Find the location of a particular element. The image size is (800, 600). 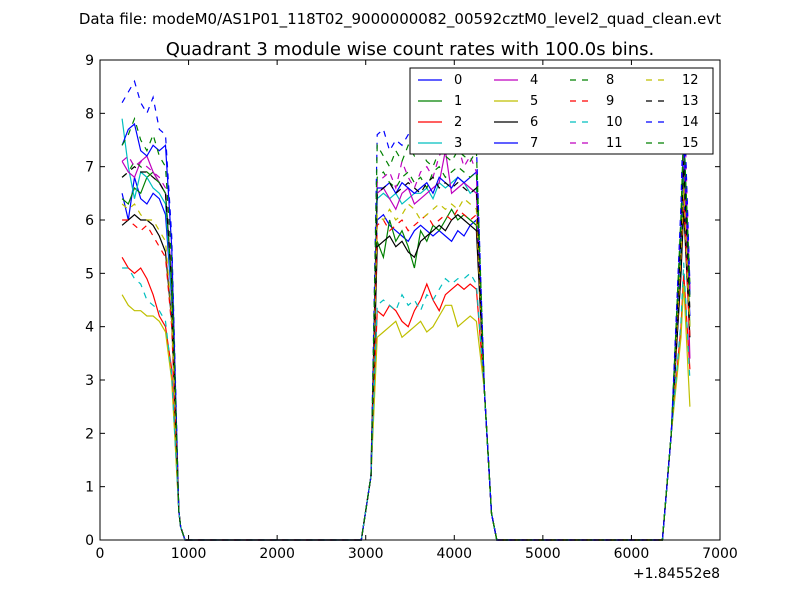

legend-label-3: 3 is located at coordinates (458, 143).